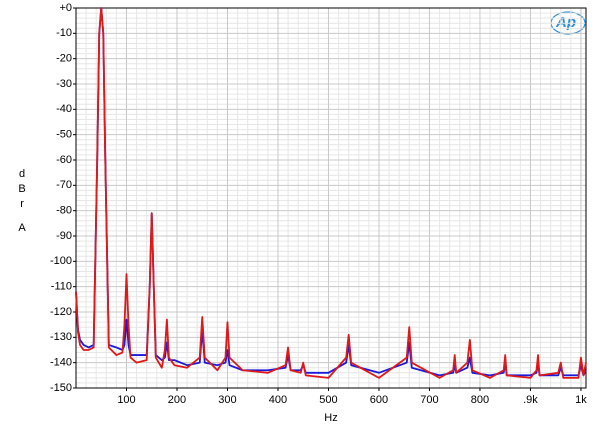 The height and width of the screenshot is (432, 600). I want to click on x-tick-label: .9k, so click(530, 400).